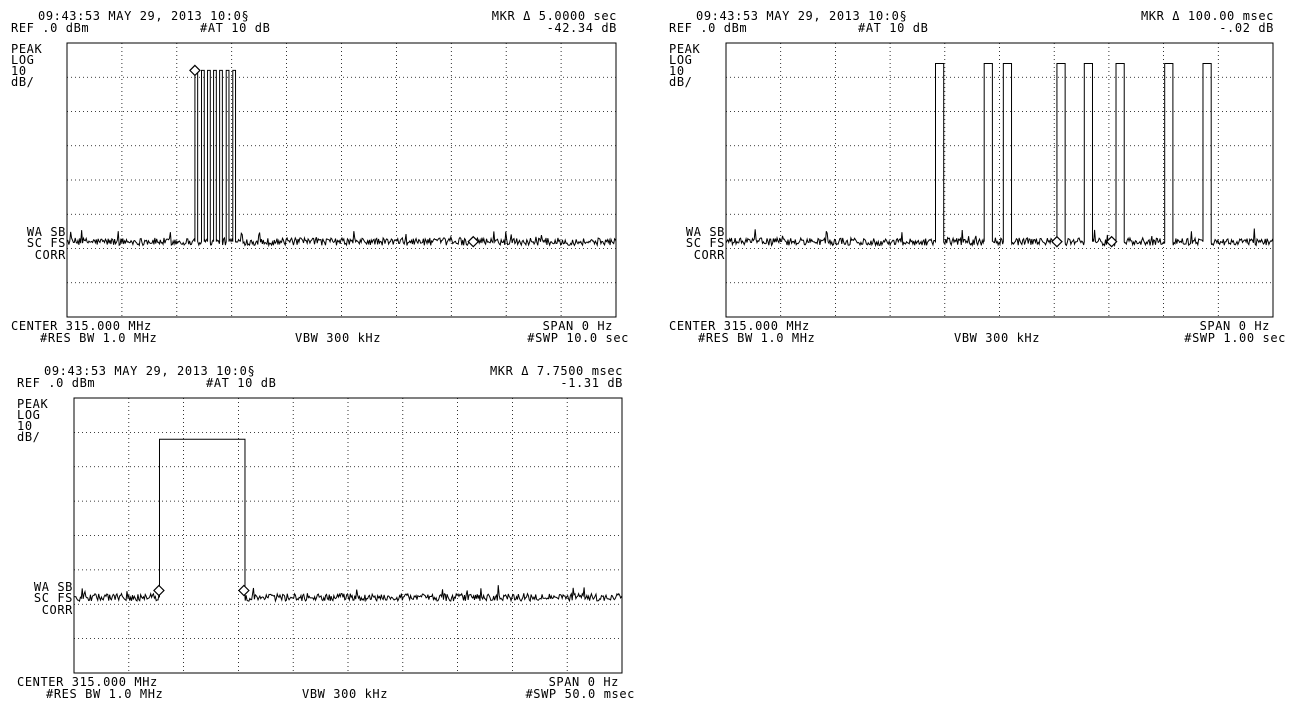  Describe the element at coordinates (578, 338) in the screenshot. I see `sweep-time: #SWP 10.0 sec` at that location.